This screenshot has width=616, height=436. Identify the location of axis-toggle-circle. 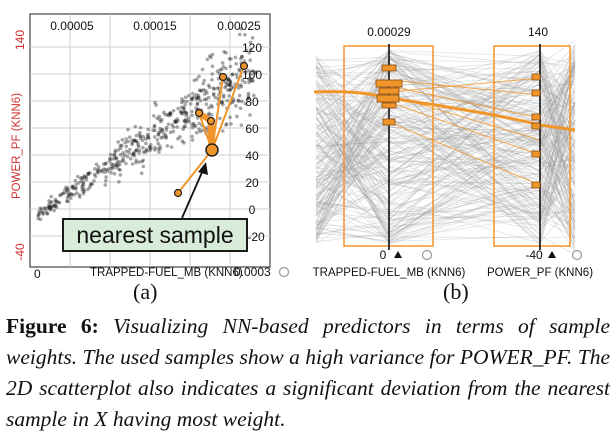
(284, 272).